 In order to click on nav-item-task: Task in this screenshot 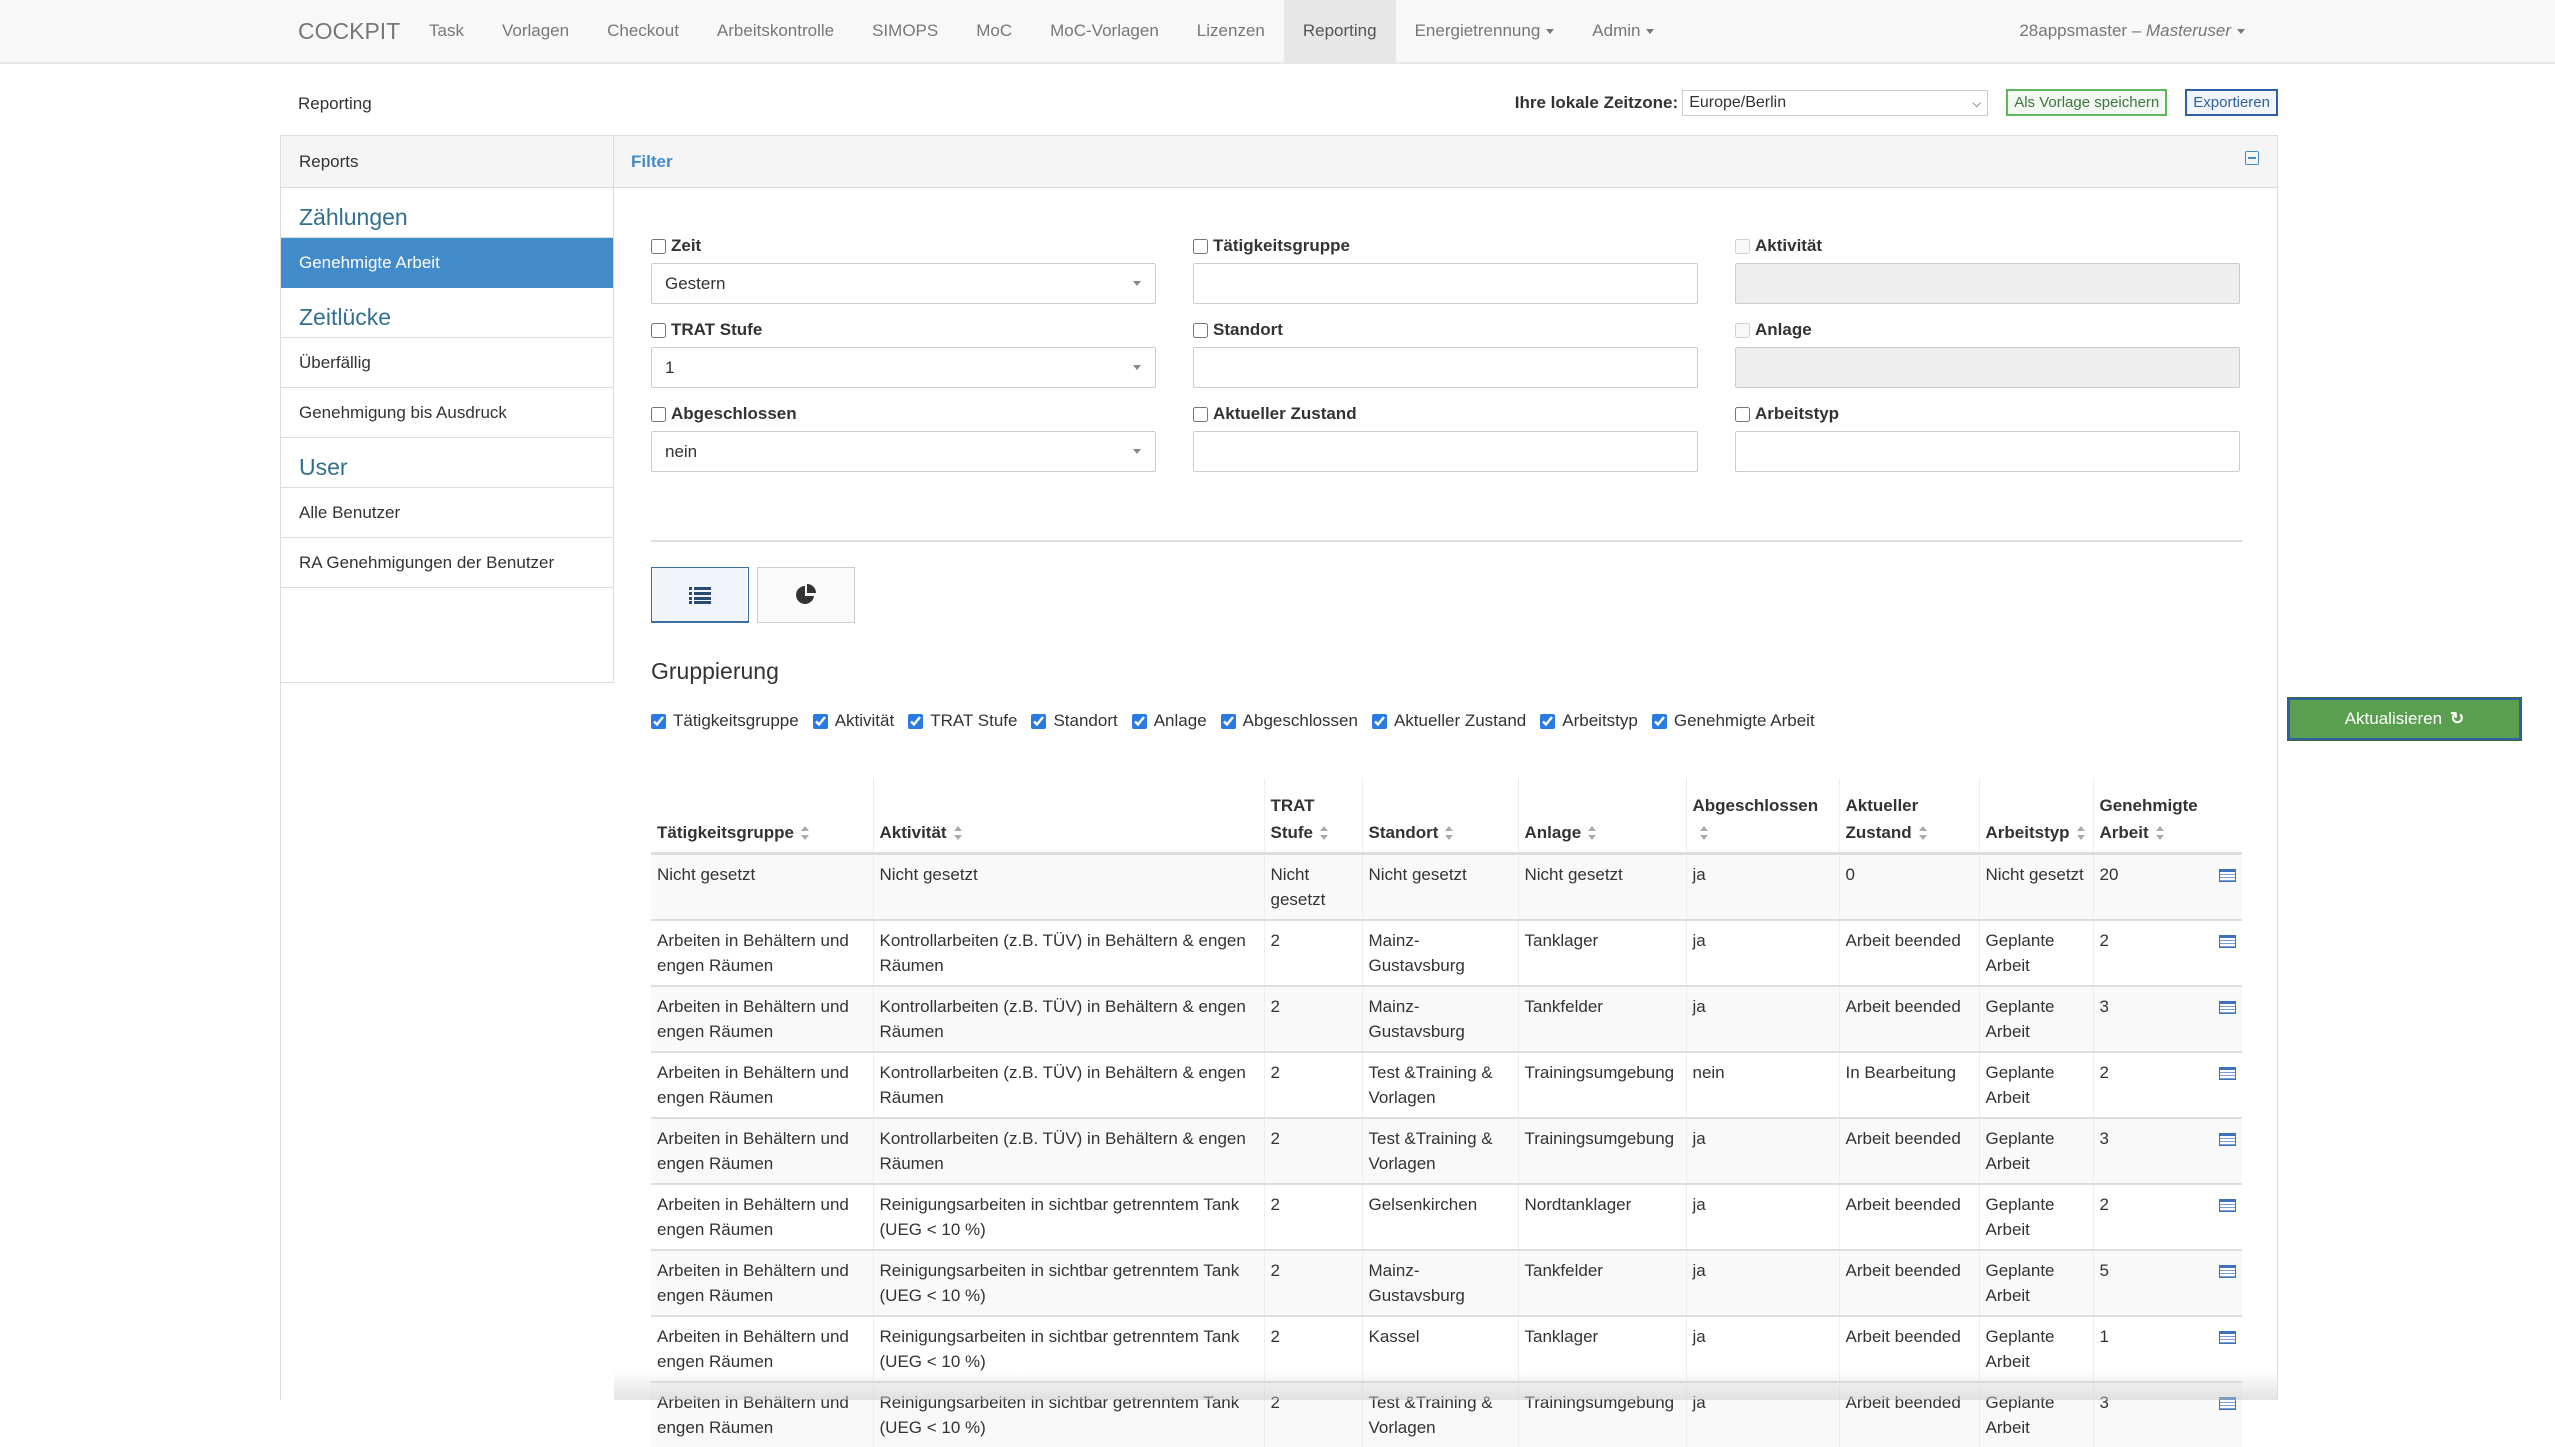, I will do `click(446, 31)`.